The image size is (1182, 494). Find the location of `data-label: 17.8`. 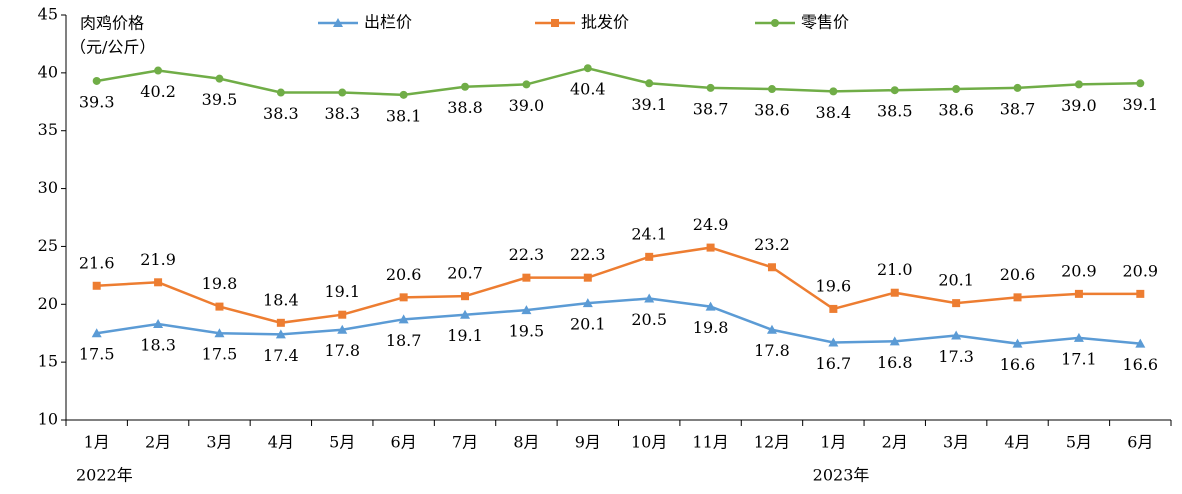

data-label: 17.8 is located at coordinates (342, 350).